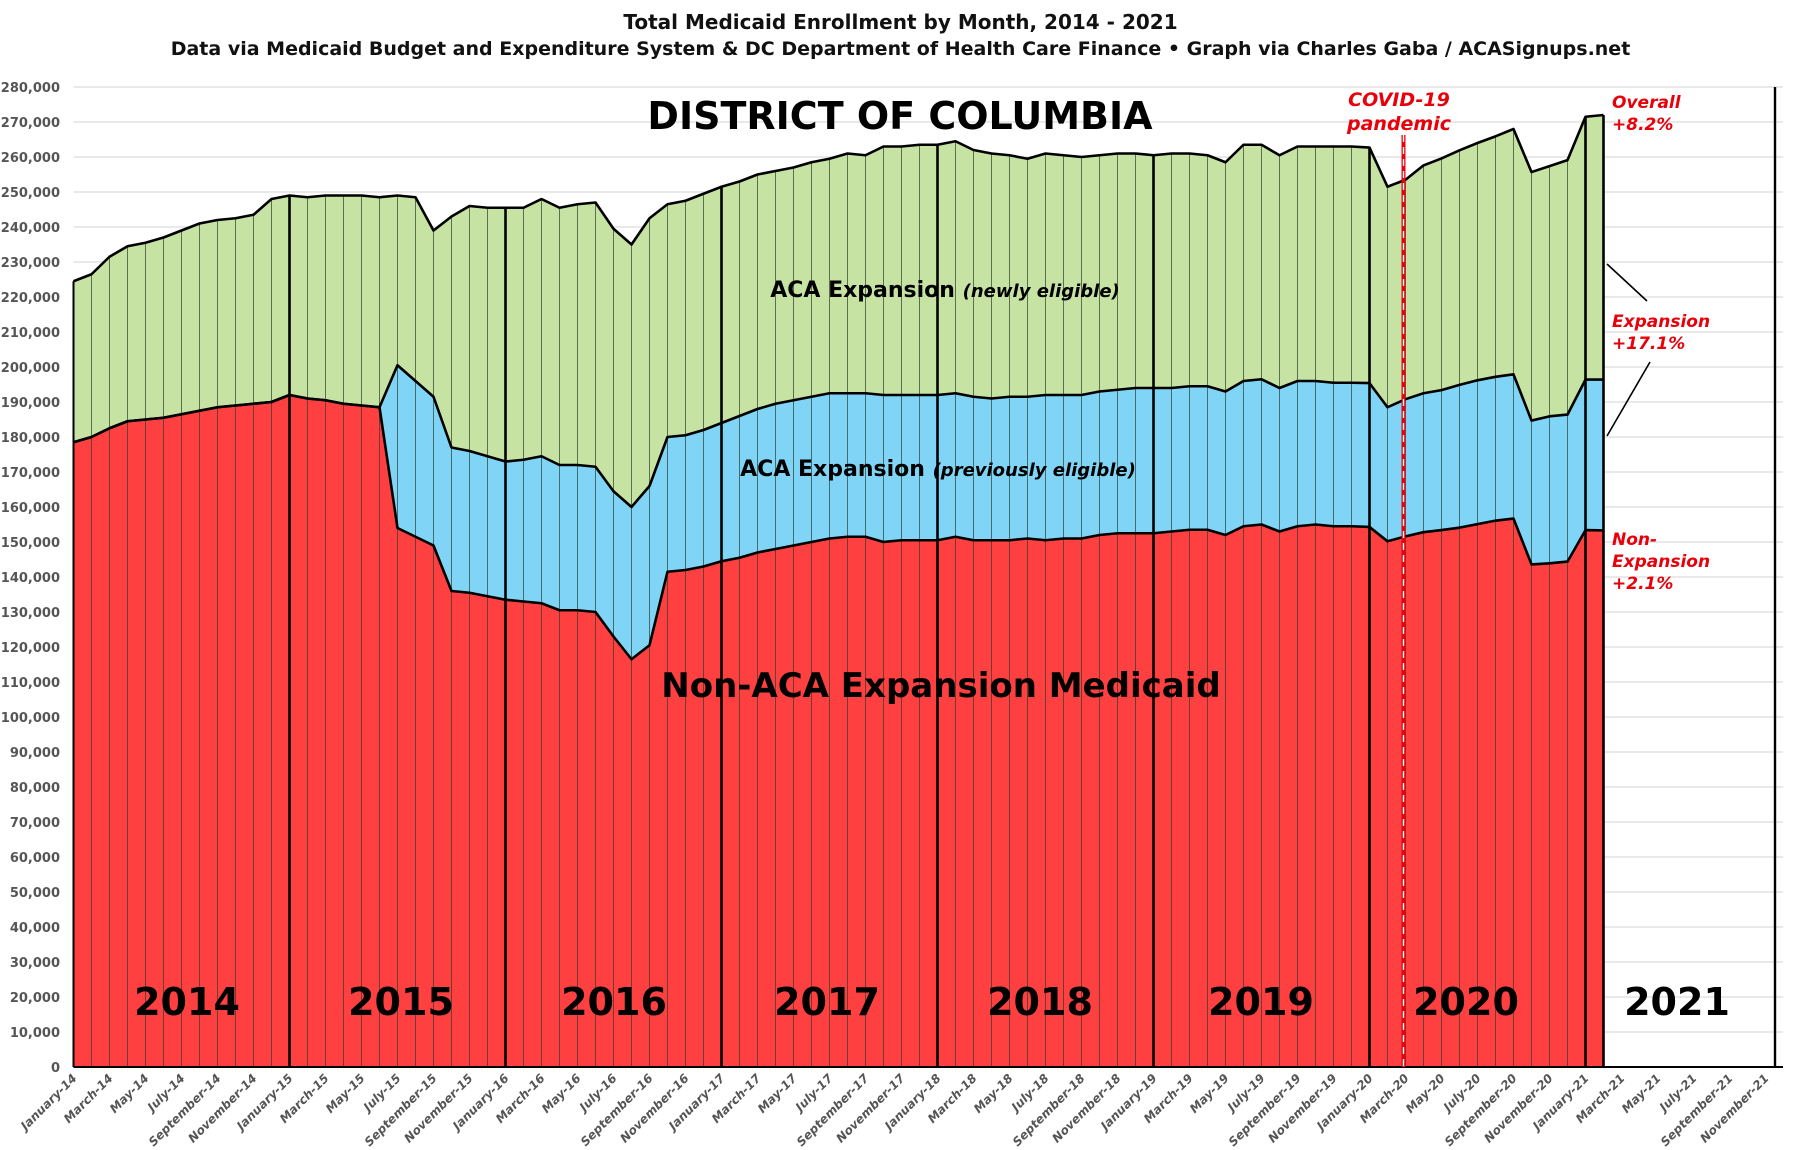 The image size is (1801, 1150). Describe the element at coordinates (35, 963) in the screenshot. I see `y-tick-label: 30,000` at that location.